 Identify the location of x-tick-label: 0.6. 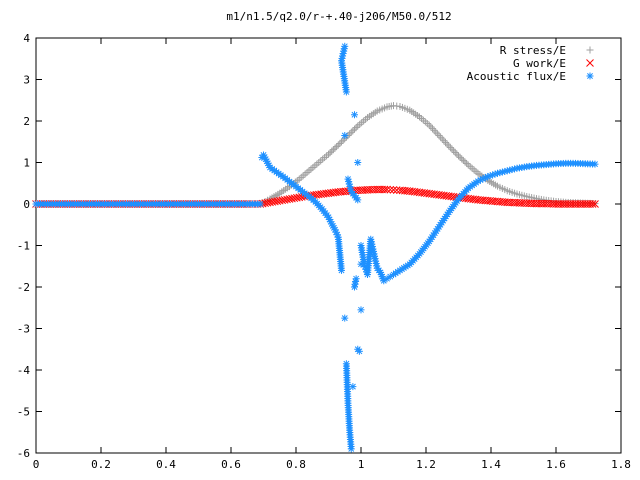
(231, 464).